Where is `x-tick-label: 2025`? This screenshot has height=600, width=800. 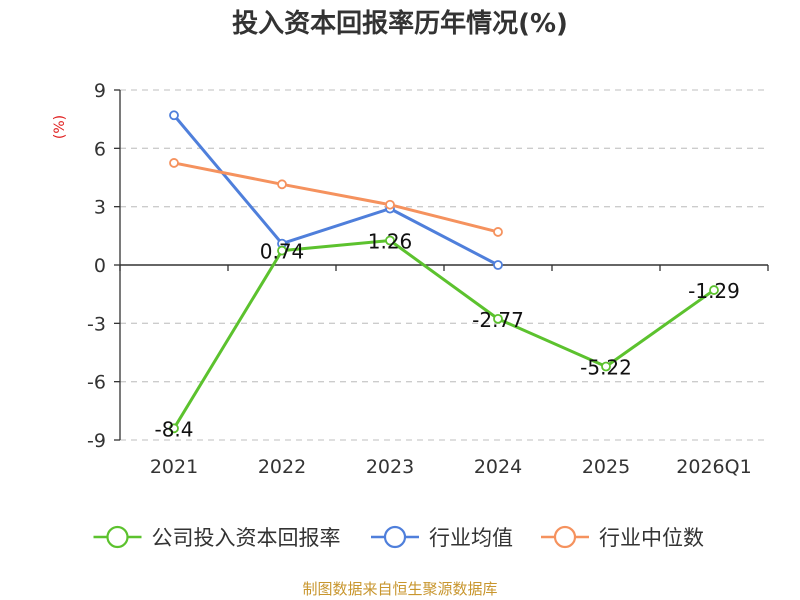 x-tick-label: 2025 is located at coordinates (606, 467).